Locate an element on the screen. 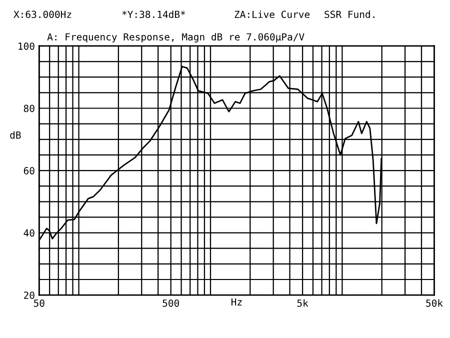 The width and height of the screenshot is (450, 338). x-tick-label: 50k is located at coordinates (434, 303).